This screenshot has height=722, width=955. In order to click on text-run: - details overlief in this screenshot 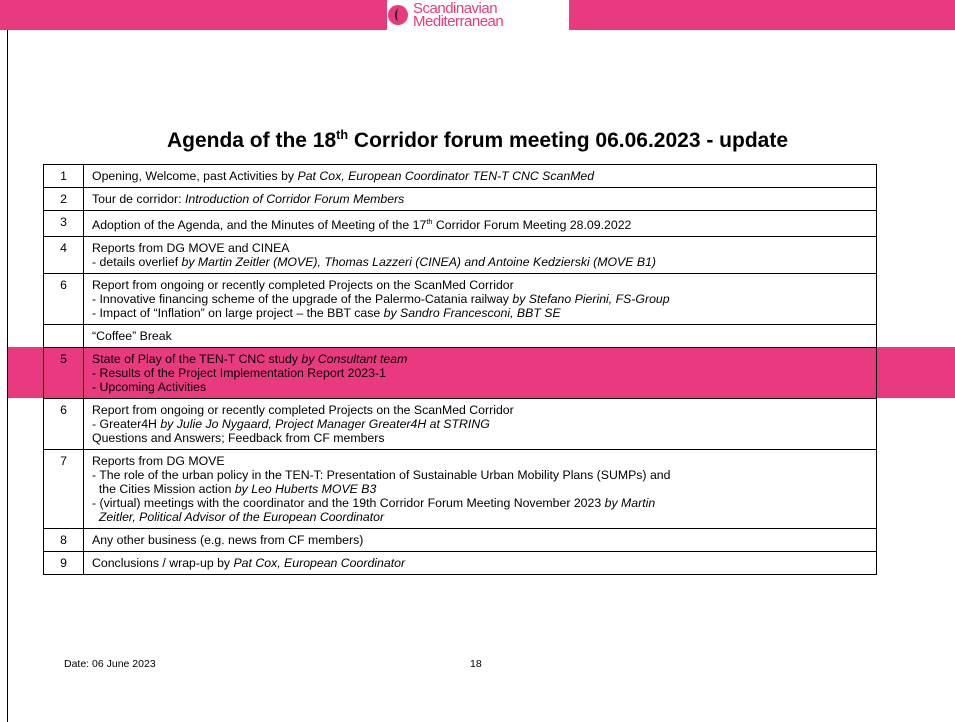, I will do `click(137, 262)`.